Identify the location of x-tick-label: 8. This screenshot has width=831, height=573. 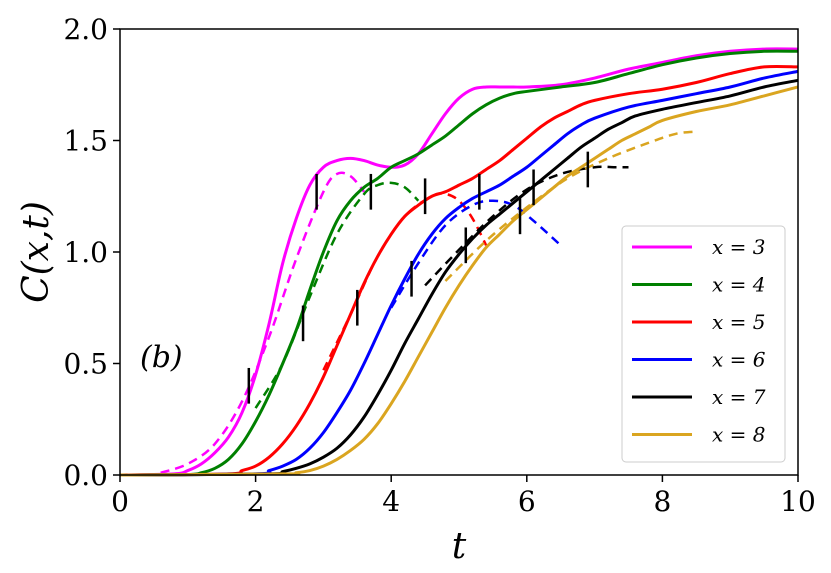
(662, 501).